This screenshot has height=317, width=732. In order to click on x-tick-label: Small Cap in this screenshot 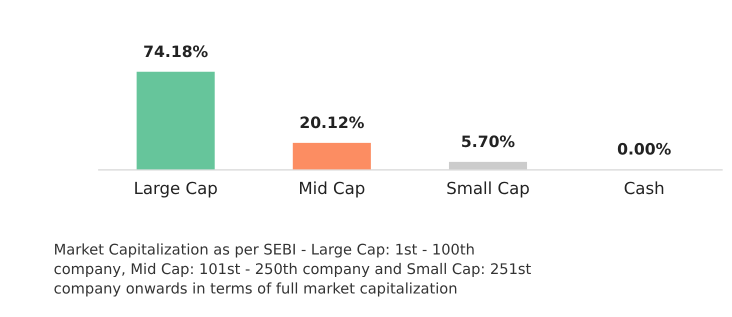, I will do `click(488, 188)`.